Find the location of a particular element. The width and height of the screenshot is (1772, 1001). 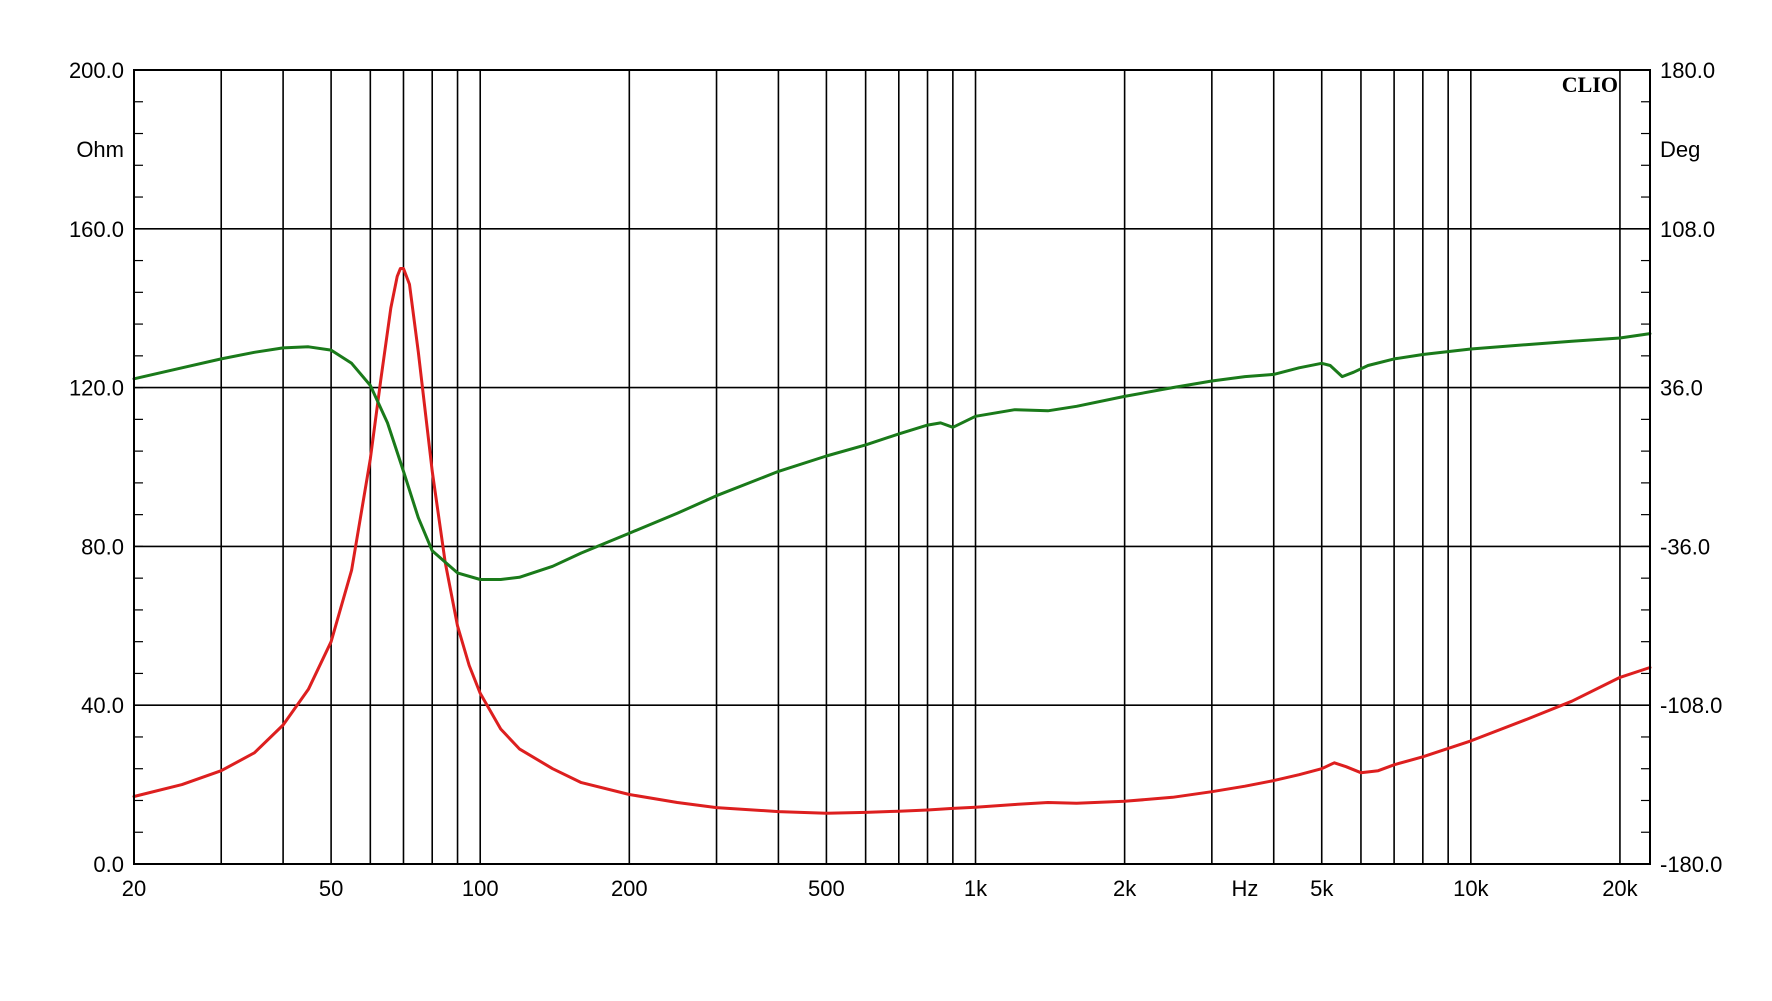

y-left-tick-label: 40.0 is located at coordinates (102, 705).